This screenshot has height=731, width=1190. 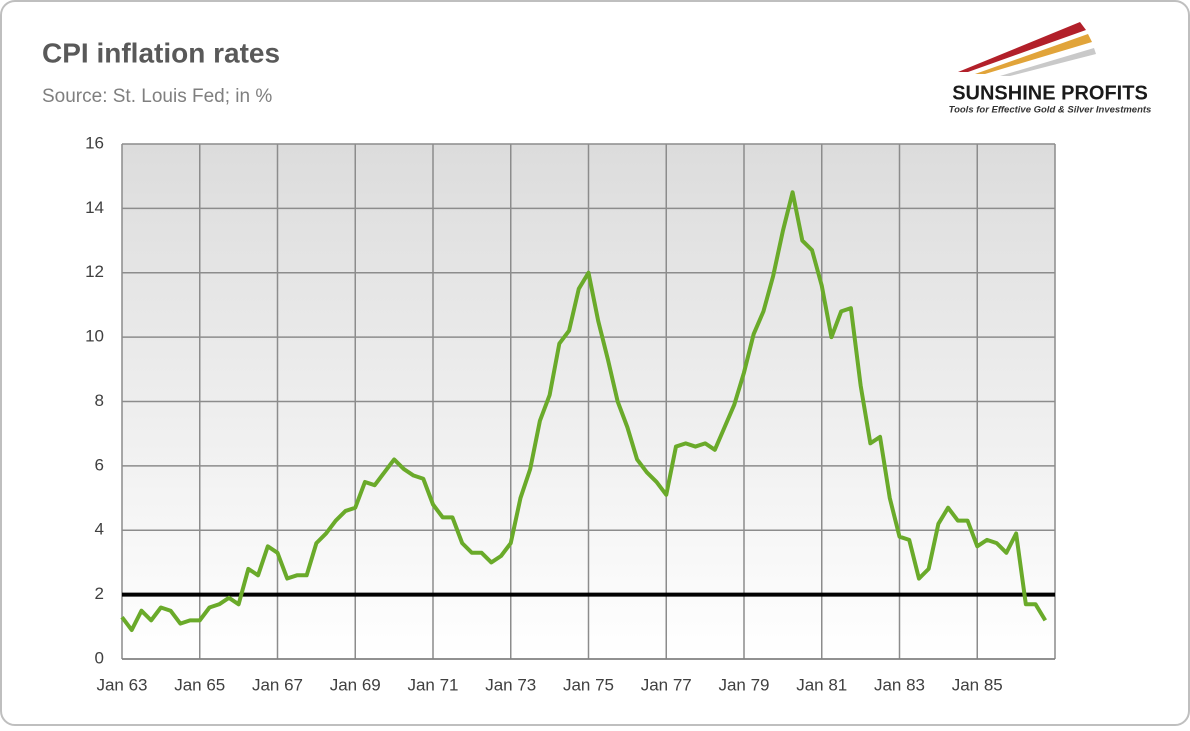 What do you see at coordinates (99, 529) in the screenshot?
I see `y-tick-label: 4` at bounding box center [99, 529].